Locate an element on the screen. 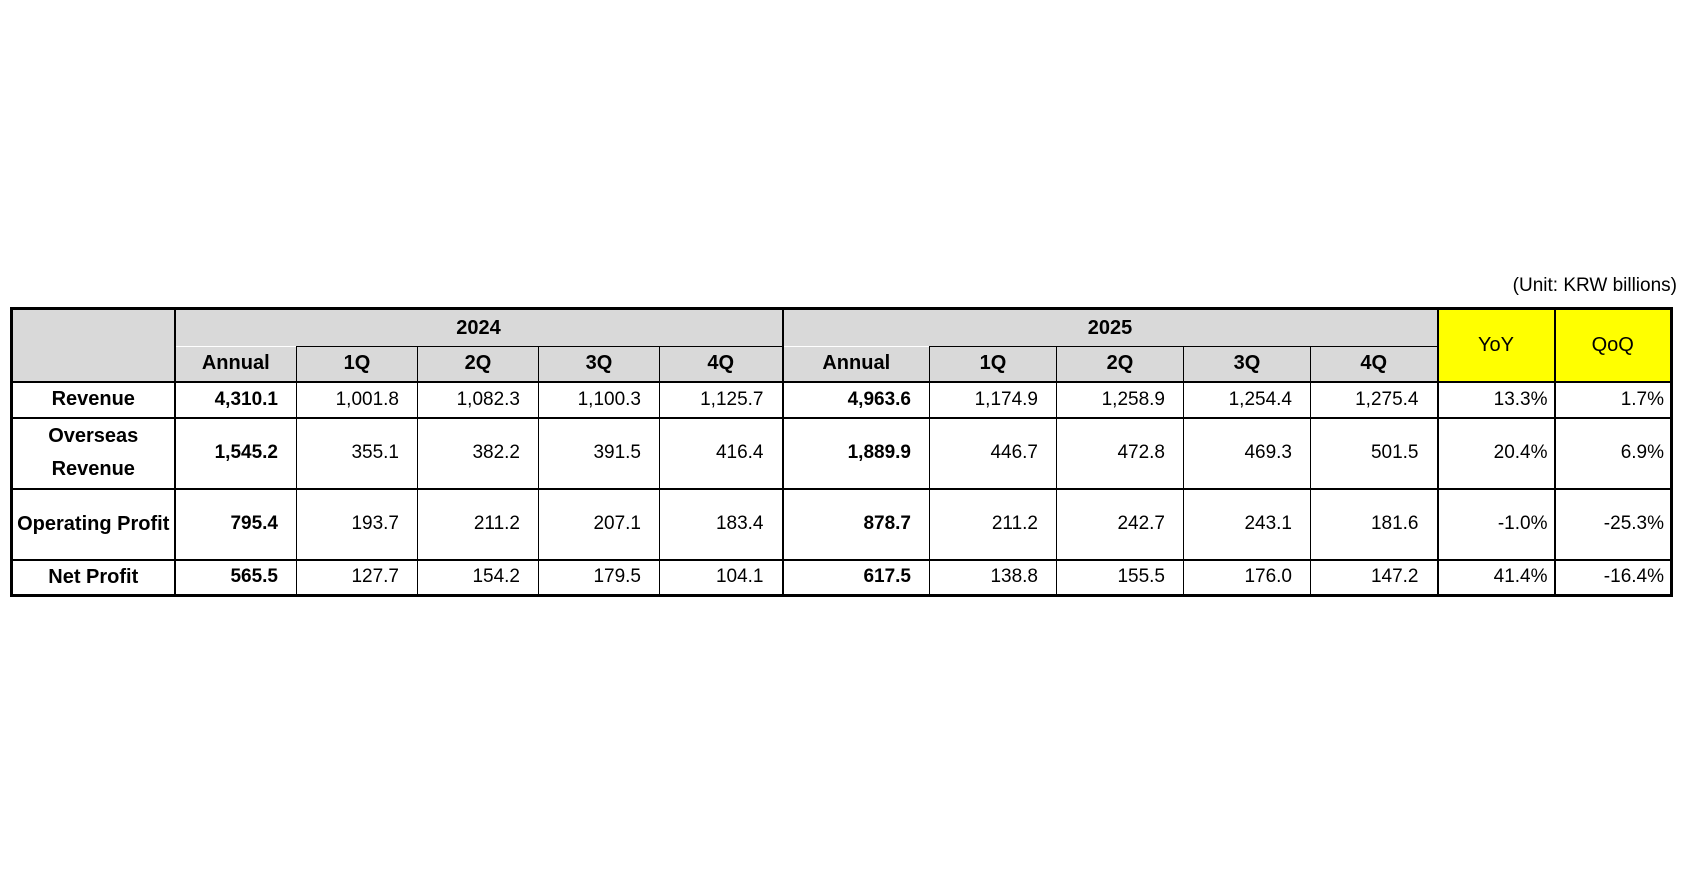  cell-revenue-yoy: 13.3% is located at coordinates (1495, 399).